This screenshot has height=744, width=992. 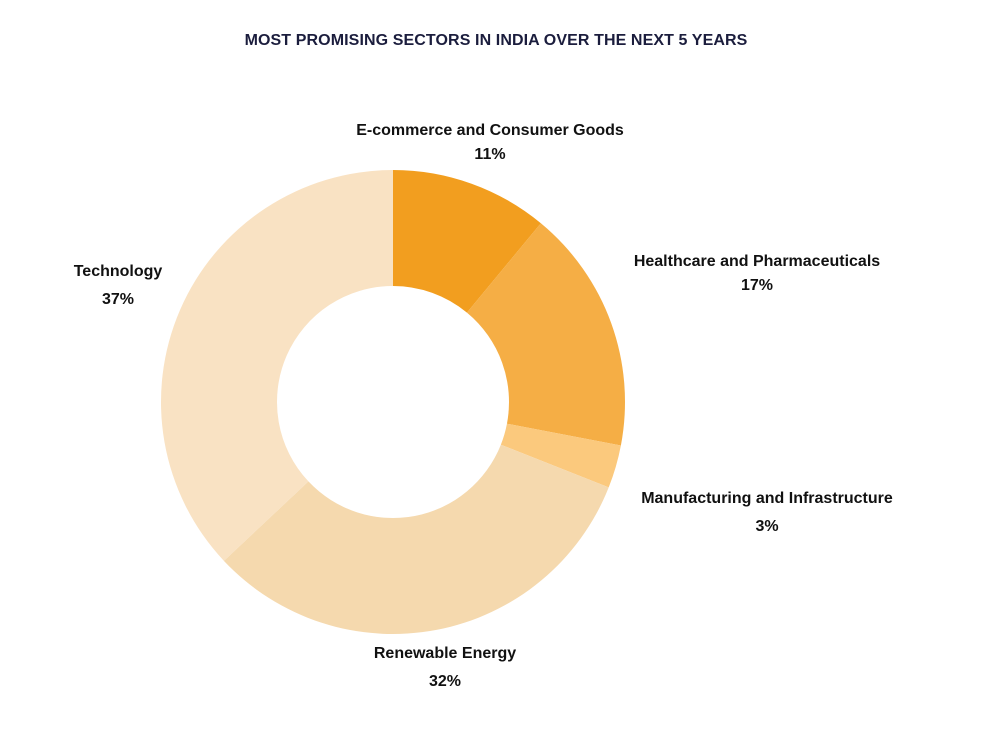 What do you see at coordinates (766, 526) in the screenshot?
I see `slice-value-manufacturing: 3%` at bounding box center [766, 526].